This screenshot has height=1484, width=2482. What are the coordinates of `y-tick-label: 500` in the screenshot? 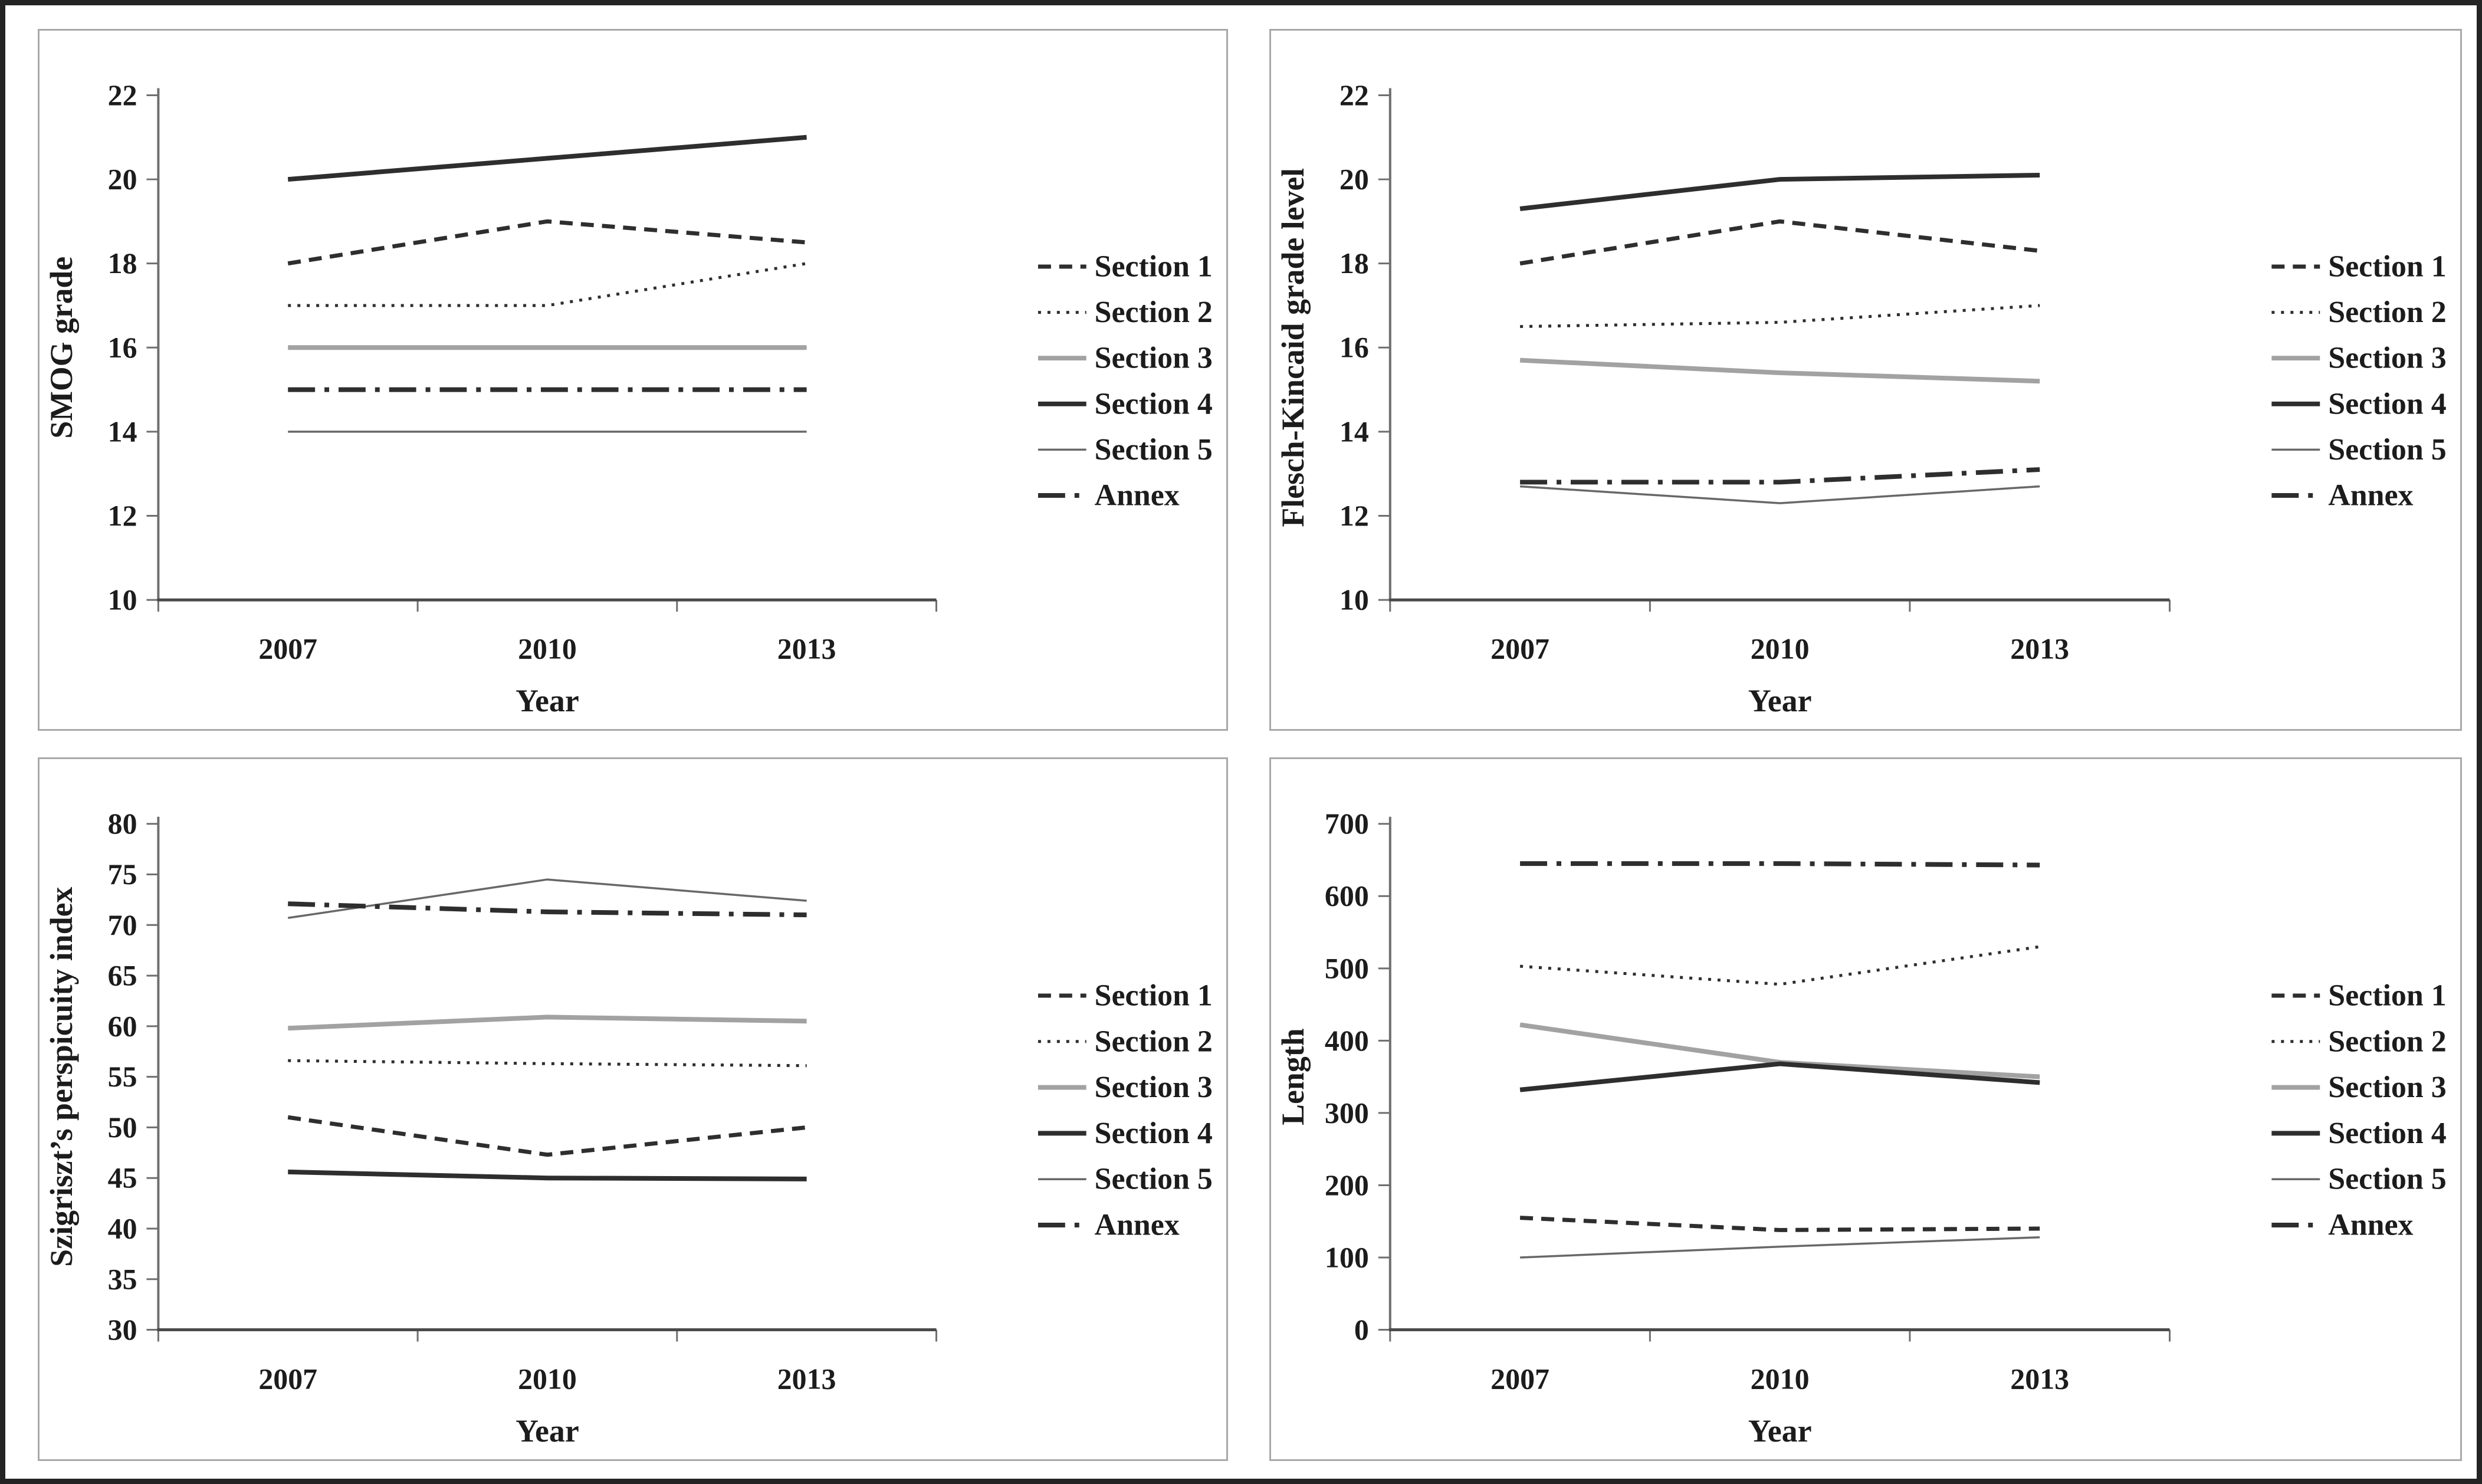 It's located at (1347, 968).